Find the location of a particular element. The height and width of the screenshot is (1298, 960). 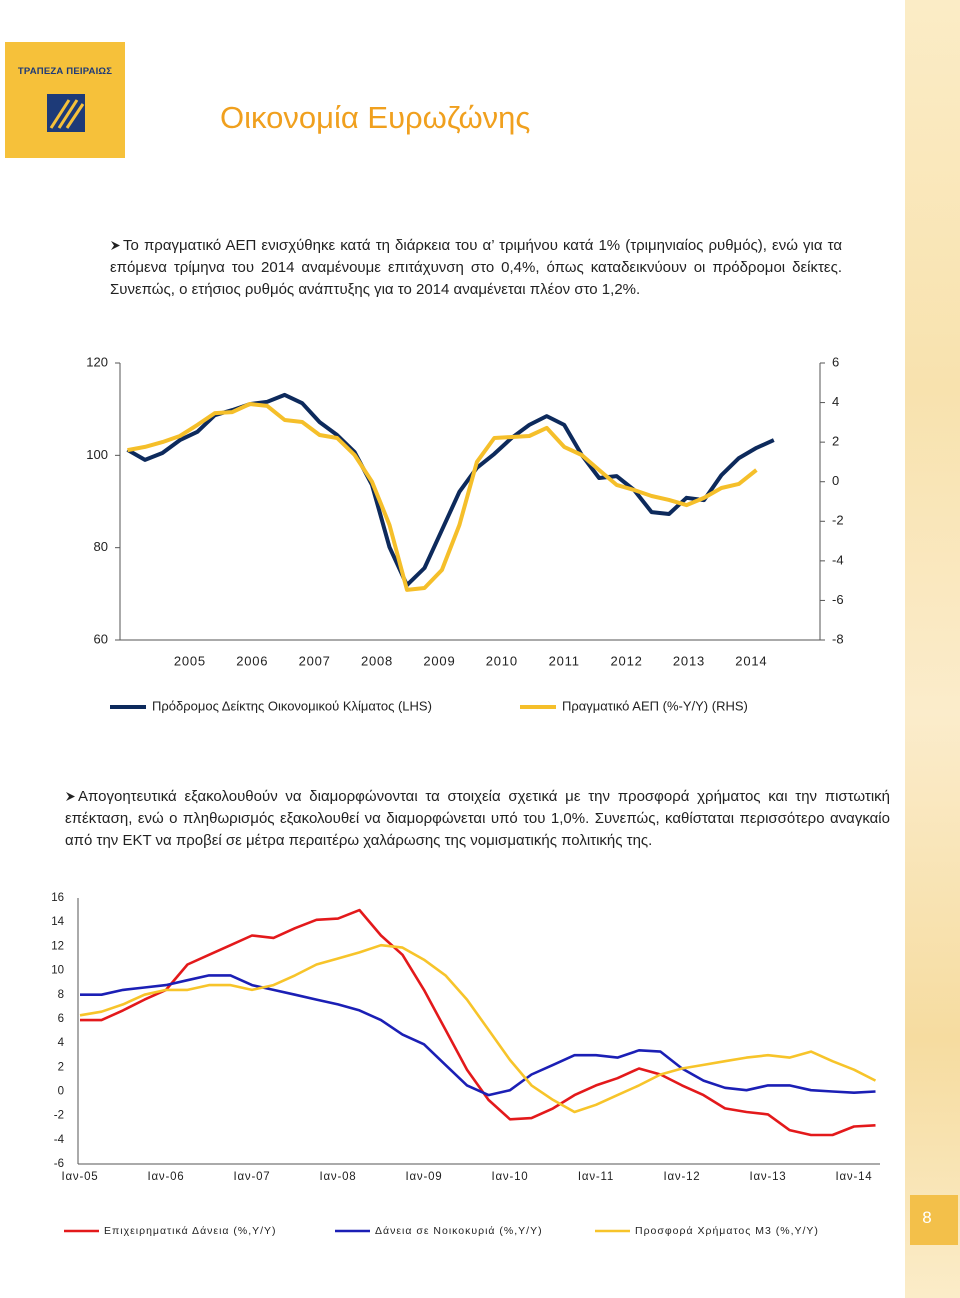

x-tick-label: 2005 is located at coordinates (190, 660).